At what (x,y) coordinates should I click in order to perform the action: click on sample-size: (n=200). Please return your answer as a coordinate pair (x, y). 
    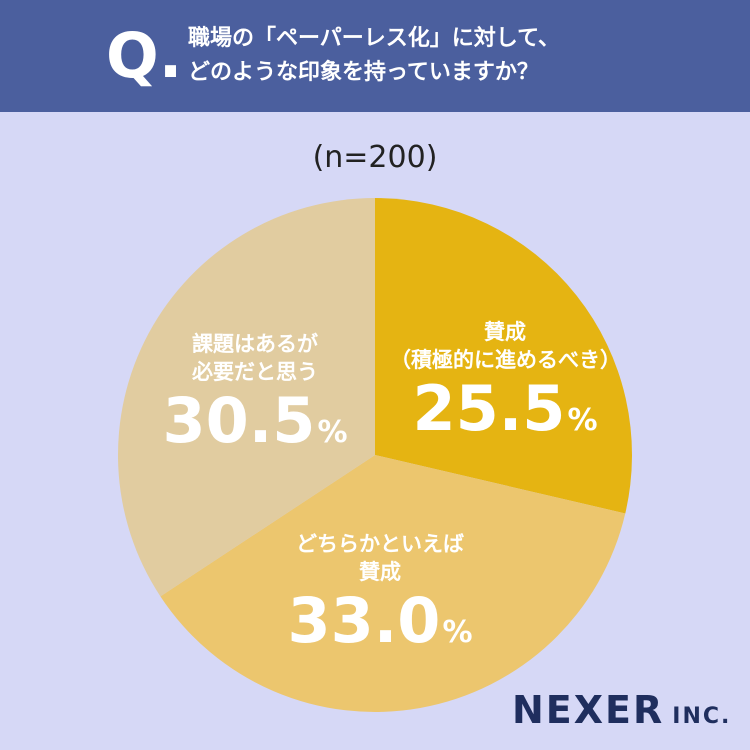
    Looking at the image, I should click on (375, 157).